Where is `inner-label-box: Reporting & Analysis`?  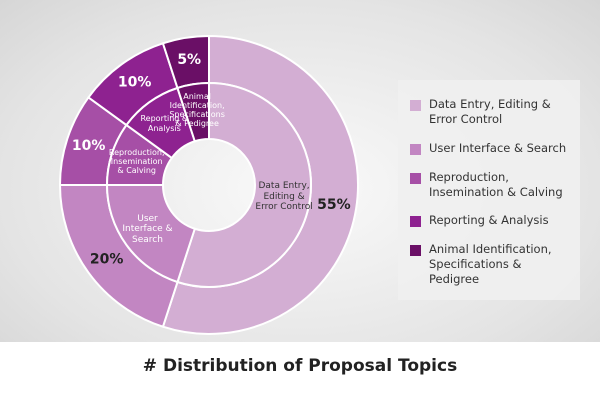 inner-label-box: Reporting & Analysis is located at coordinates (164, 123).